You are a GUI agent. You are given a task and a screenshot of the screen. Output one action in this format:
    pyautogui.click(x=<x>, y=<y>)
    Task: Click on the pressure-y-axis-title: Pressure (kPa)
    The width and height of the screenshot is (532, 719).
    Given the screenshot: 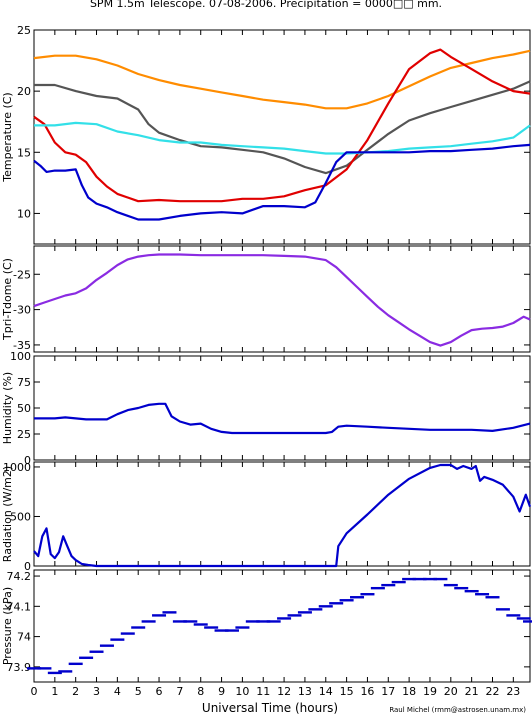 What is the action you would take?
    pyautogui.click(x=7, y=626)
    